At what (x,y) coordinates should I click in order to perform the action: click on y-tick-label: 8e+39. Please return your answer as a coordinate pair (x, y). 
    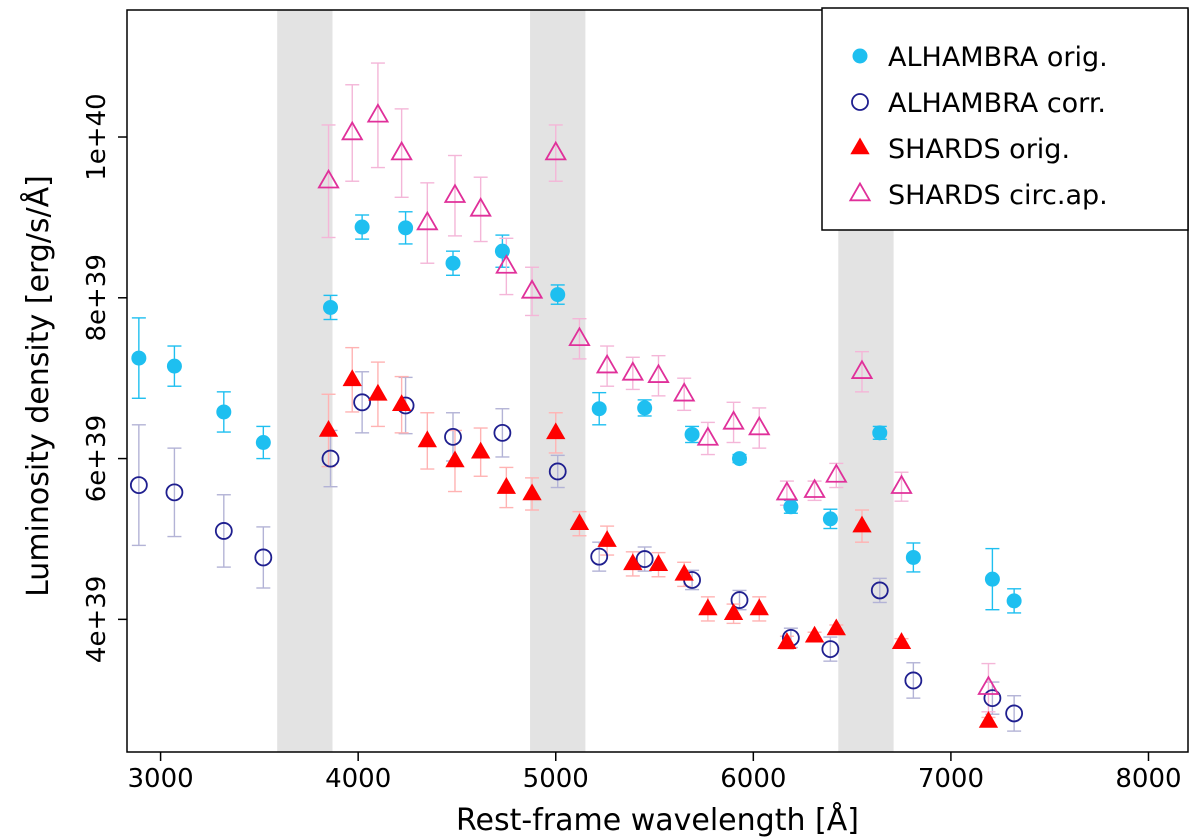
    Looking at the image, I should click on (97, 297).